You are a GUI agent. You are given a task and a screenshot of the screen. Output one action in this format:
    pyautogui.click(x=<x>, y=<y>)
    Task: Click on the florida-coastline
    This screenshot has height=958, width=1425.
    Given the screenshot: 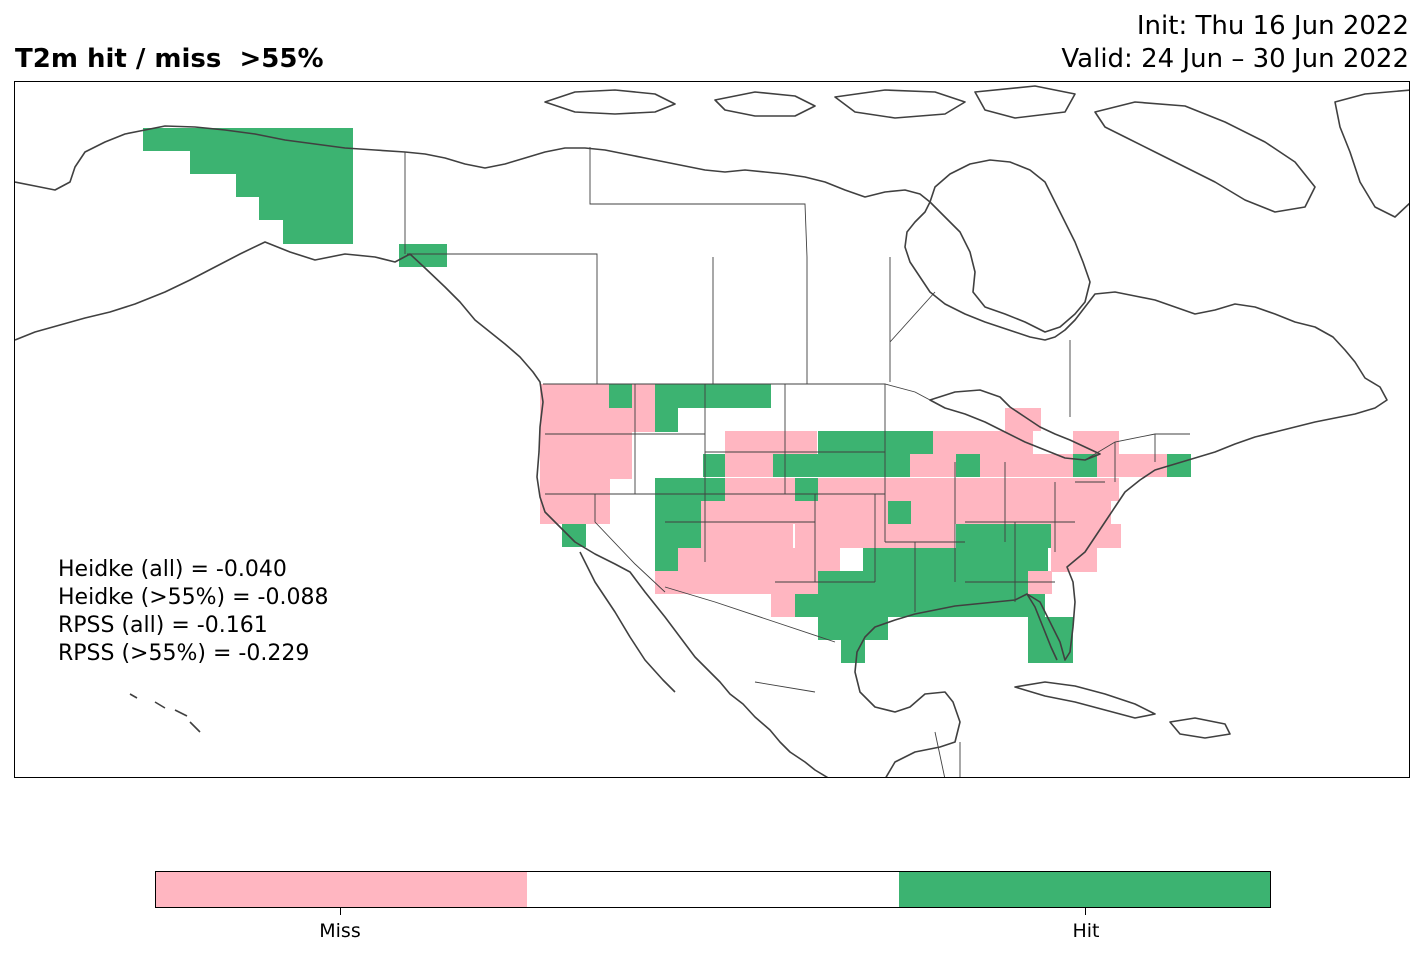 What is the action you would take?
    pyautogui.click(x=1042, y=627)
    